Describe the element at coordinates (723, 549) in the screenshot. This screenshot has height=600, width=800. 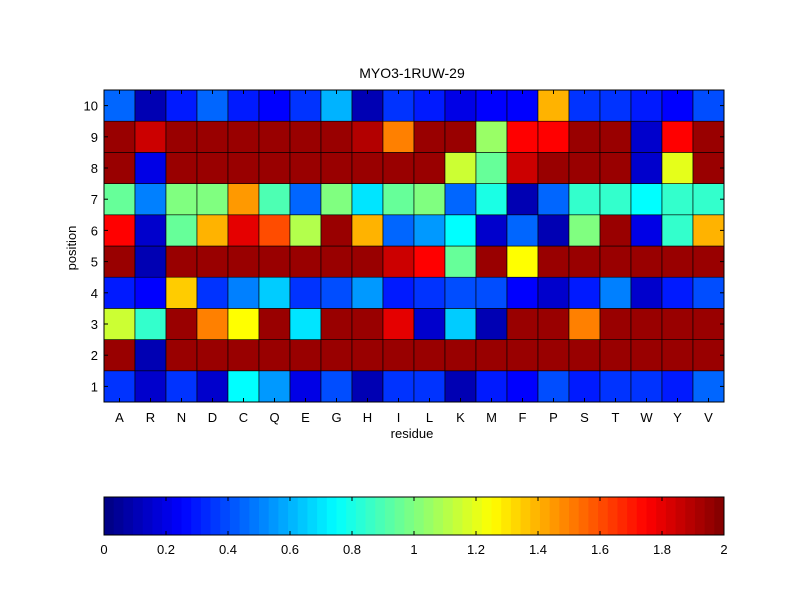
I see `colorbar-tick-label: 2` at that location.